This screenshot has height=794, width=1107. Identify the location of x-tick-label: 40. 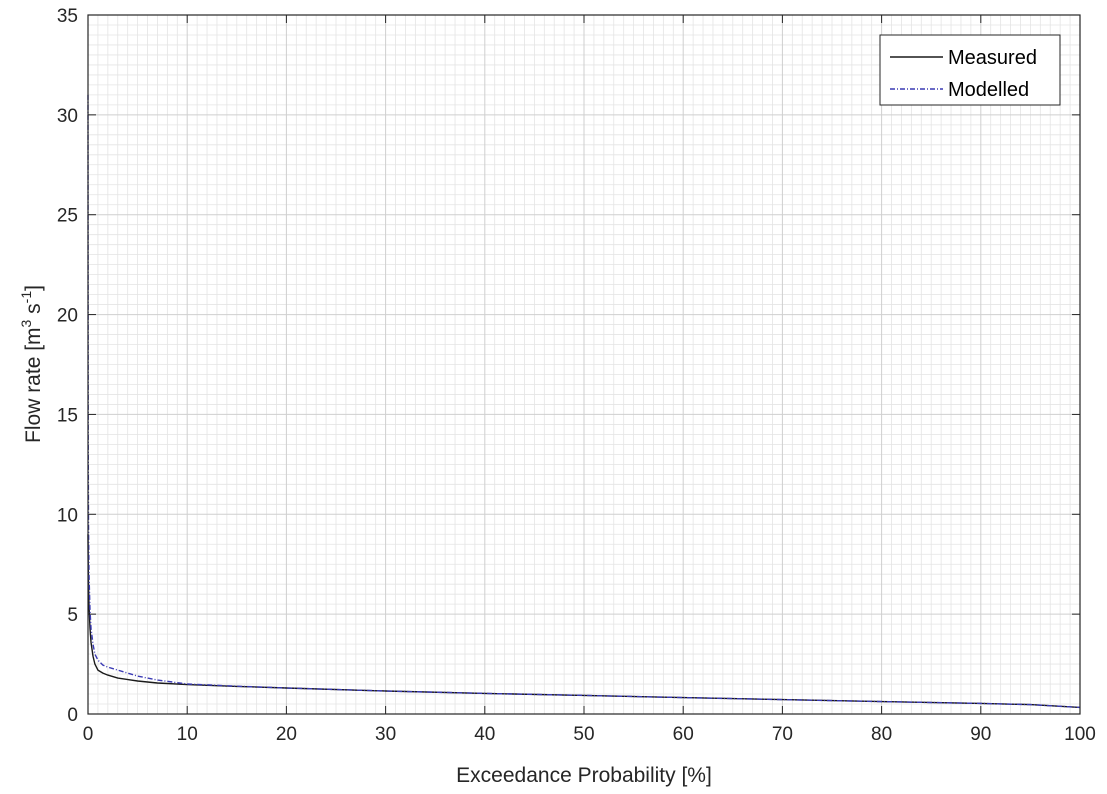
(484, 734).